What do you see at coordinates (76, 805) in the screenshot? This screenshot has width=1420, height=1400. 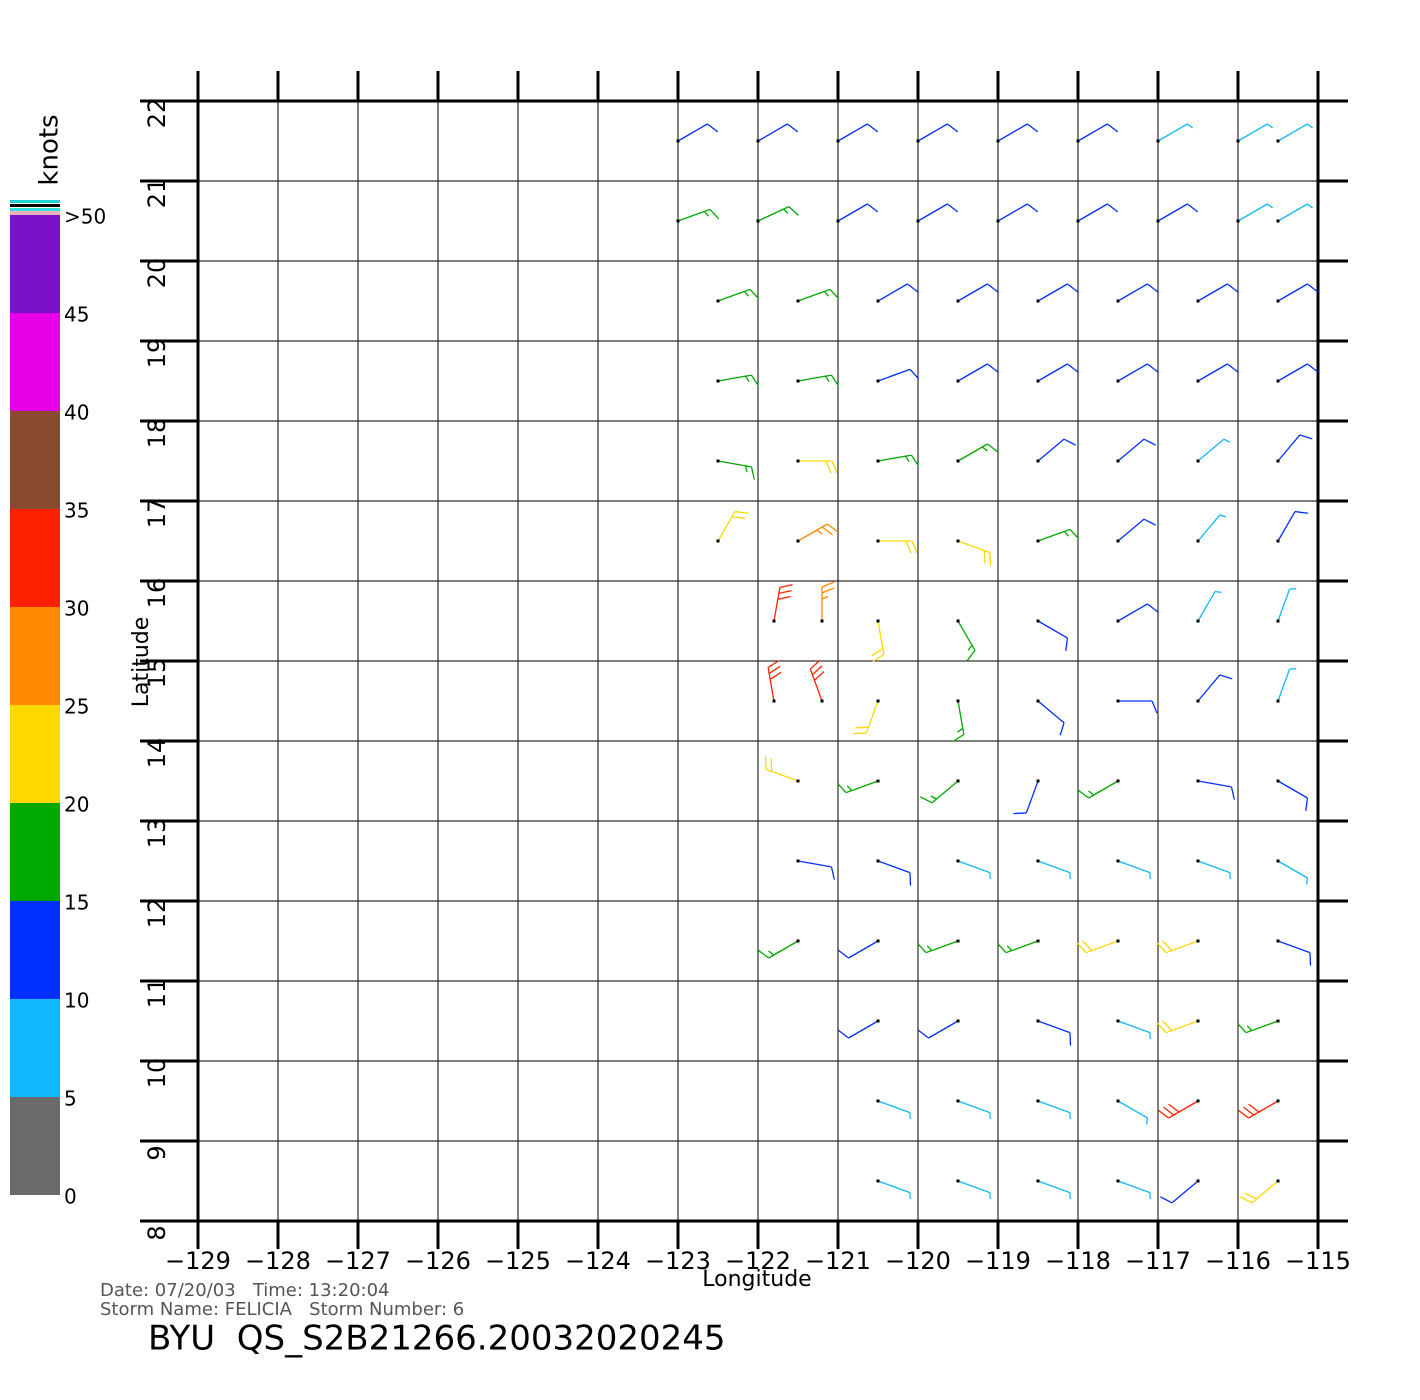 I see `colorbar-label: 20` at bounding box center [76, 805].